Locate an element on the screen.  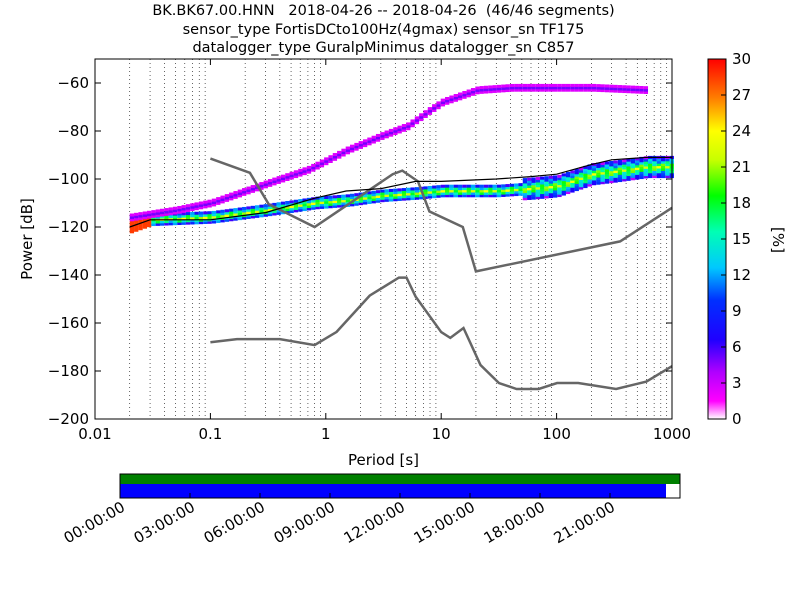
low-noise-model-line is located at coordinates (441, 333).